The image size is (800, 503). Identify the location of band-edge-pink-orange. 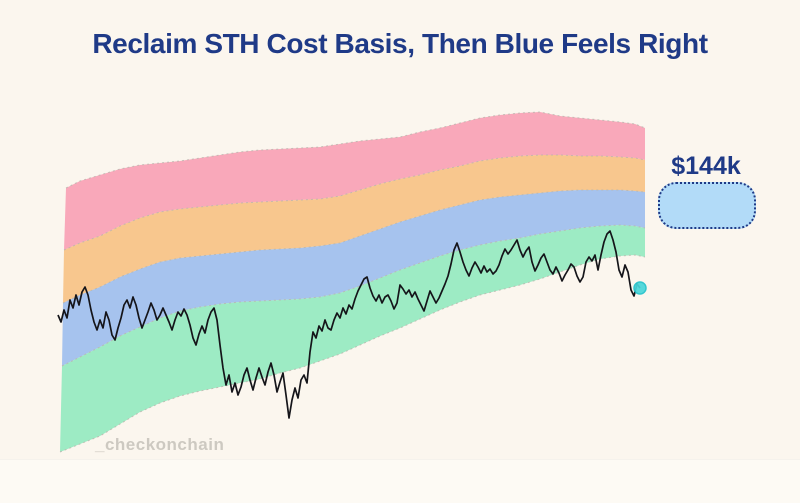
(354, 202).